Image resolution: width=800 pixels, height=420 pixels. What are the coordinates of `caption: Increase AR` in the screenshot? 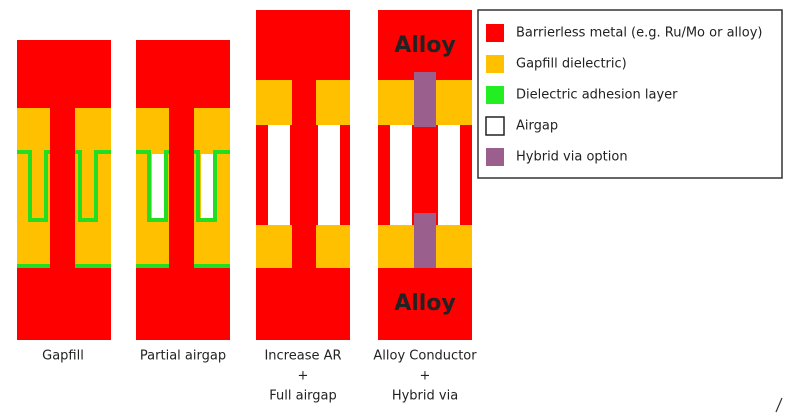 It's located at (302, 356).